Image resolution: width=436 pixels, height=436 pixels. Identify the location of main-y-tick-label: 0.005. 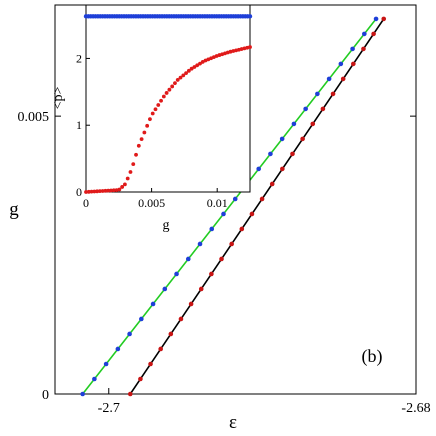
(34, 117).